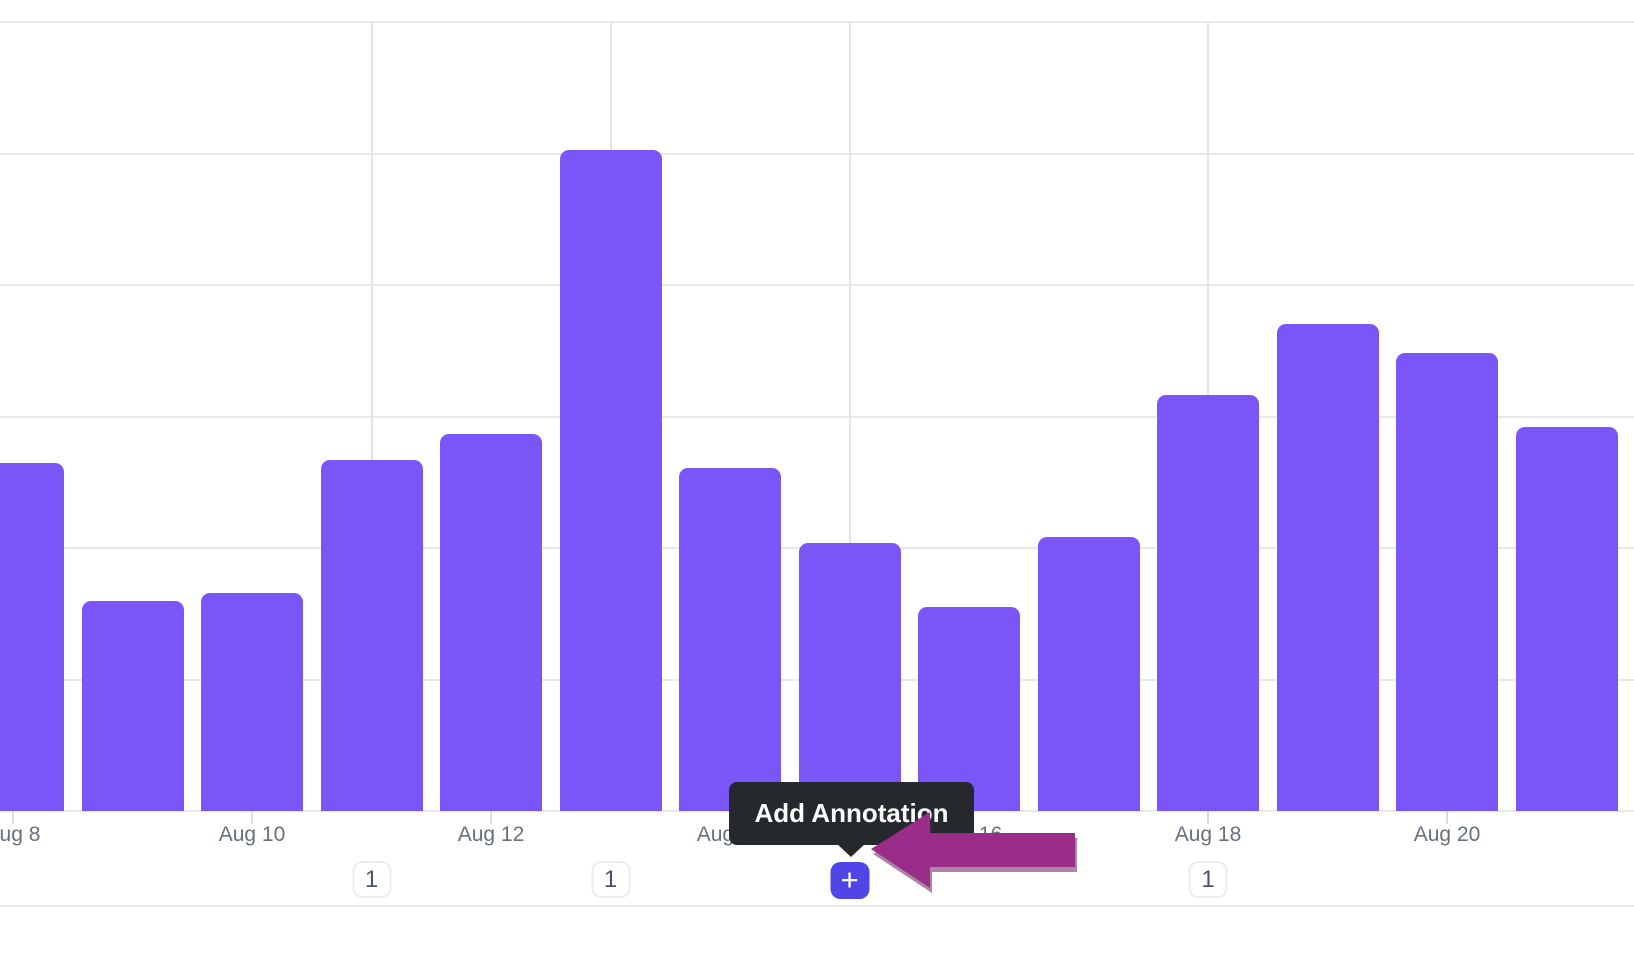  I want to click on bottom-divider, so click(817, 906).